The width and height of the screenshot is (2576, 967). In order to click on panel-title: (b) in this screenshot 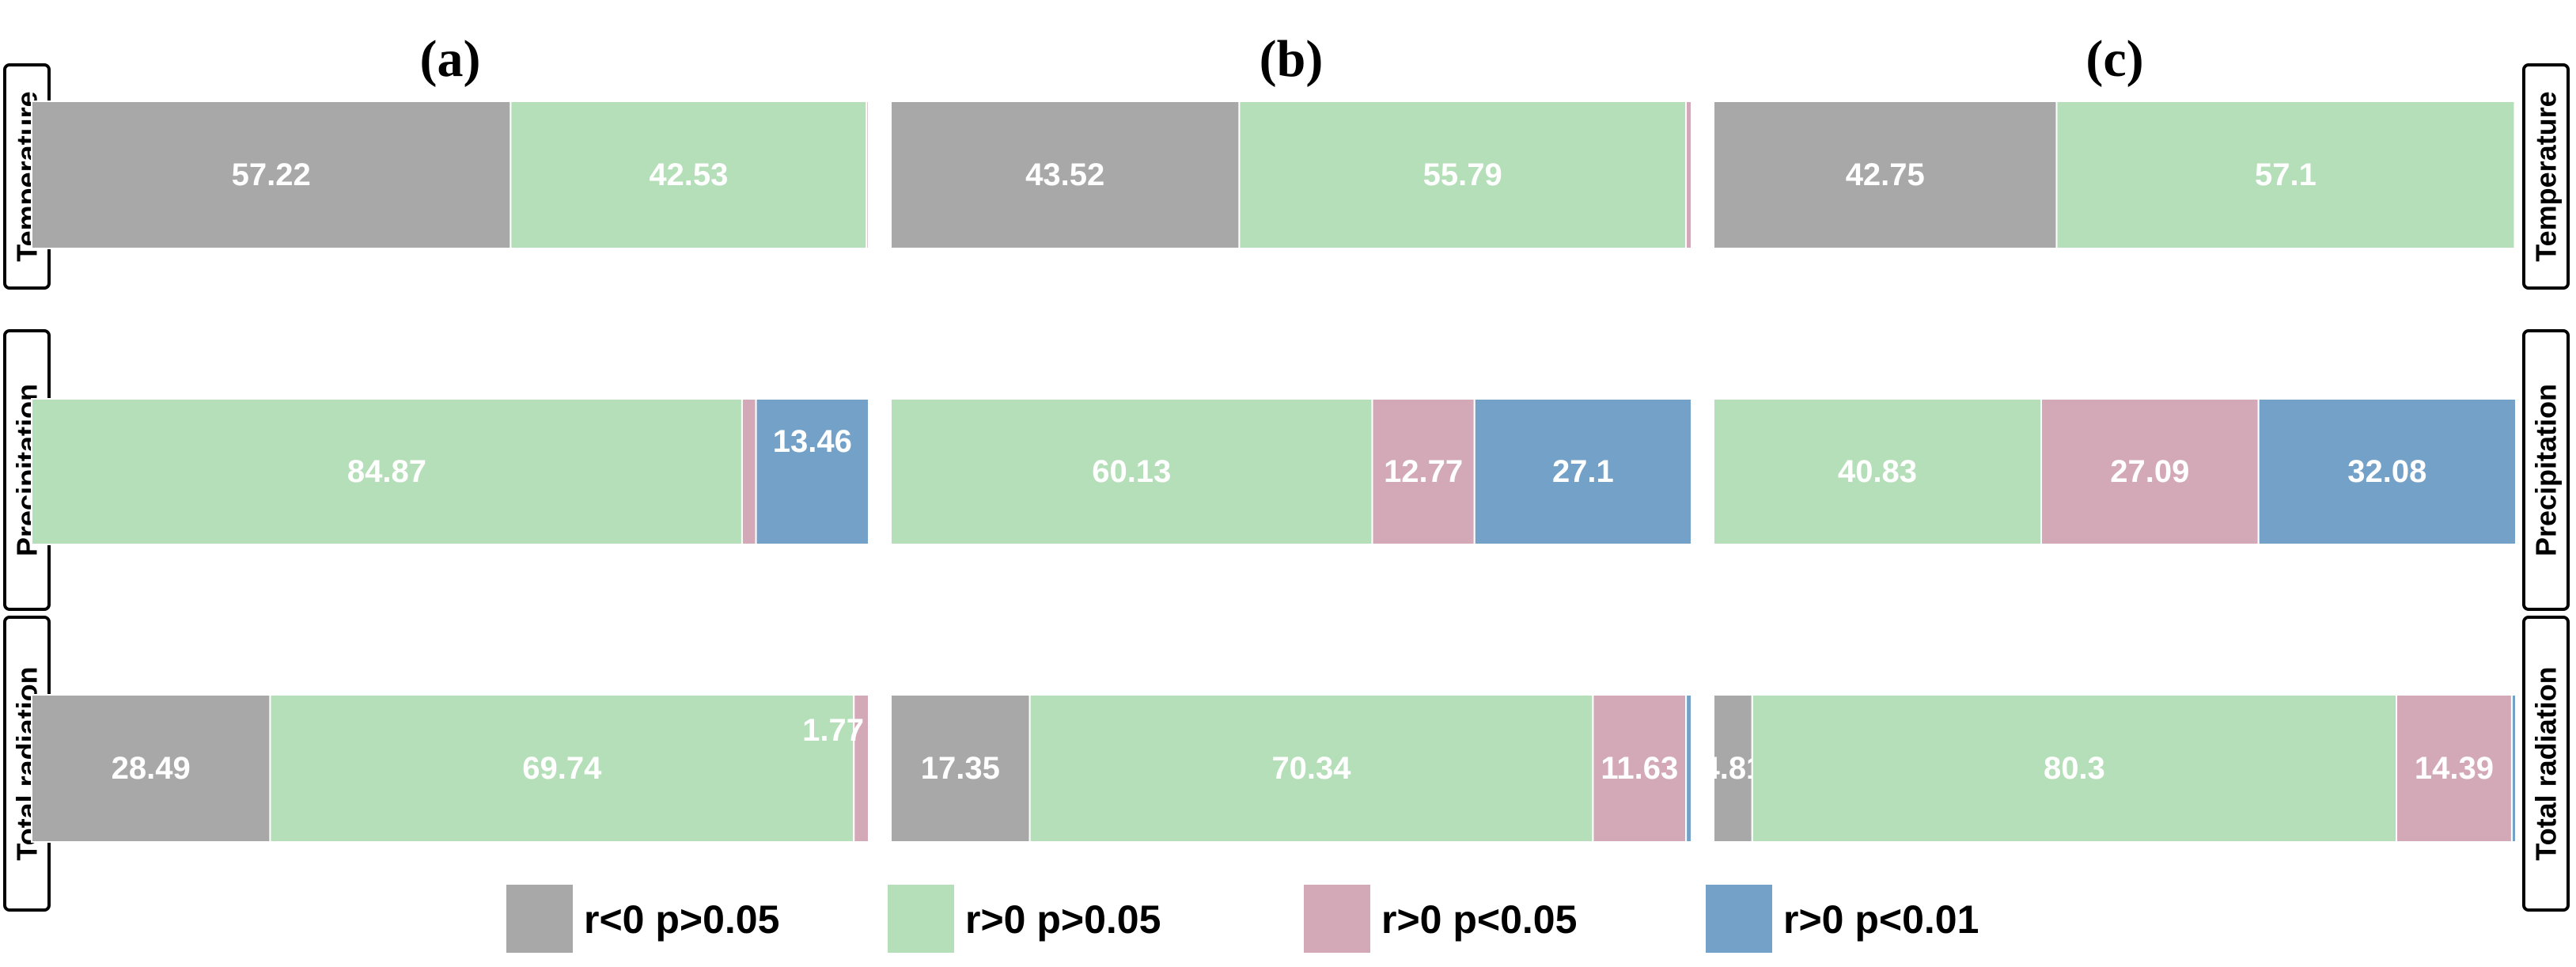, I will do `click(1292, 59)`.